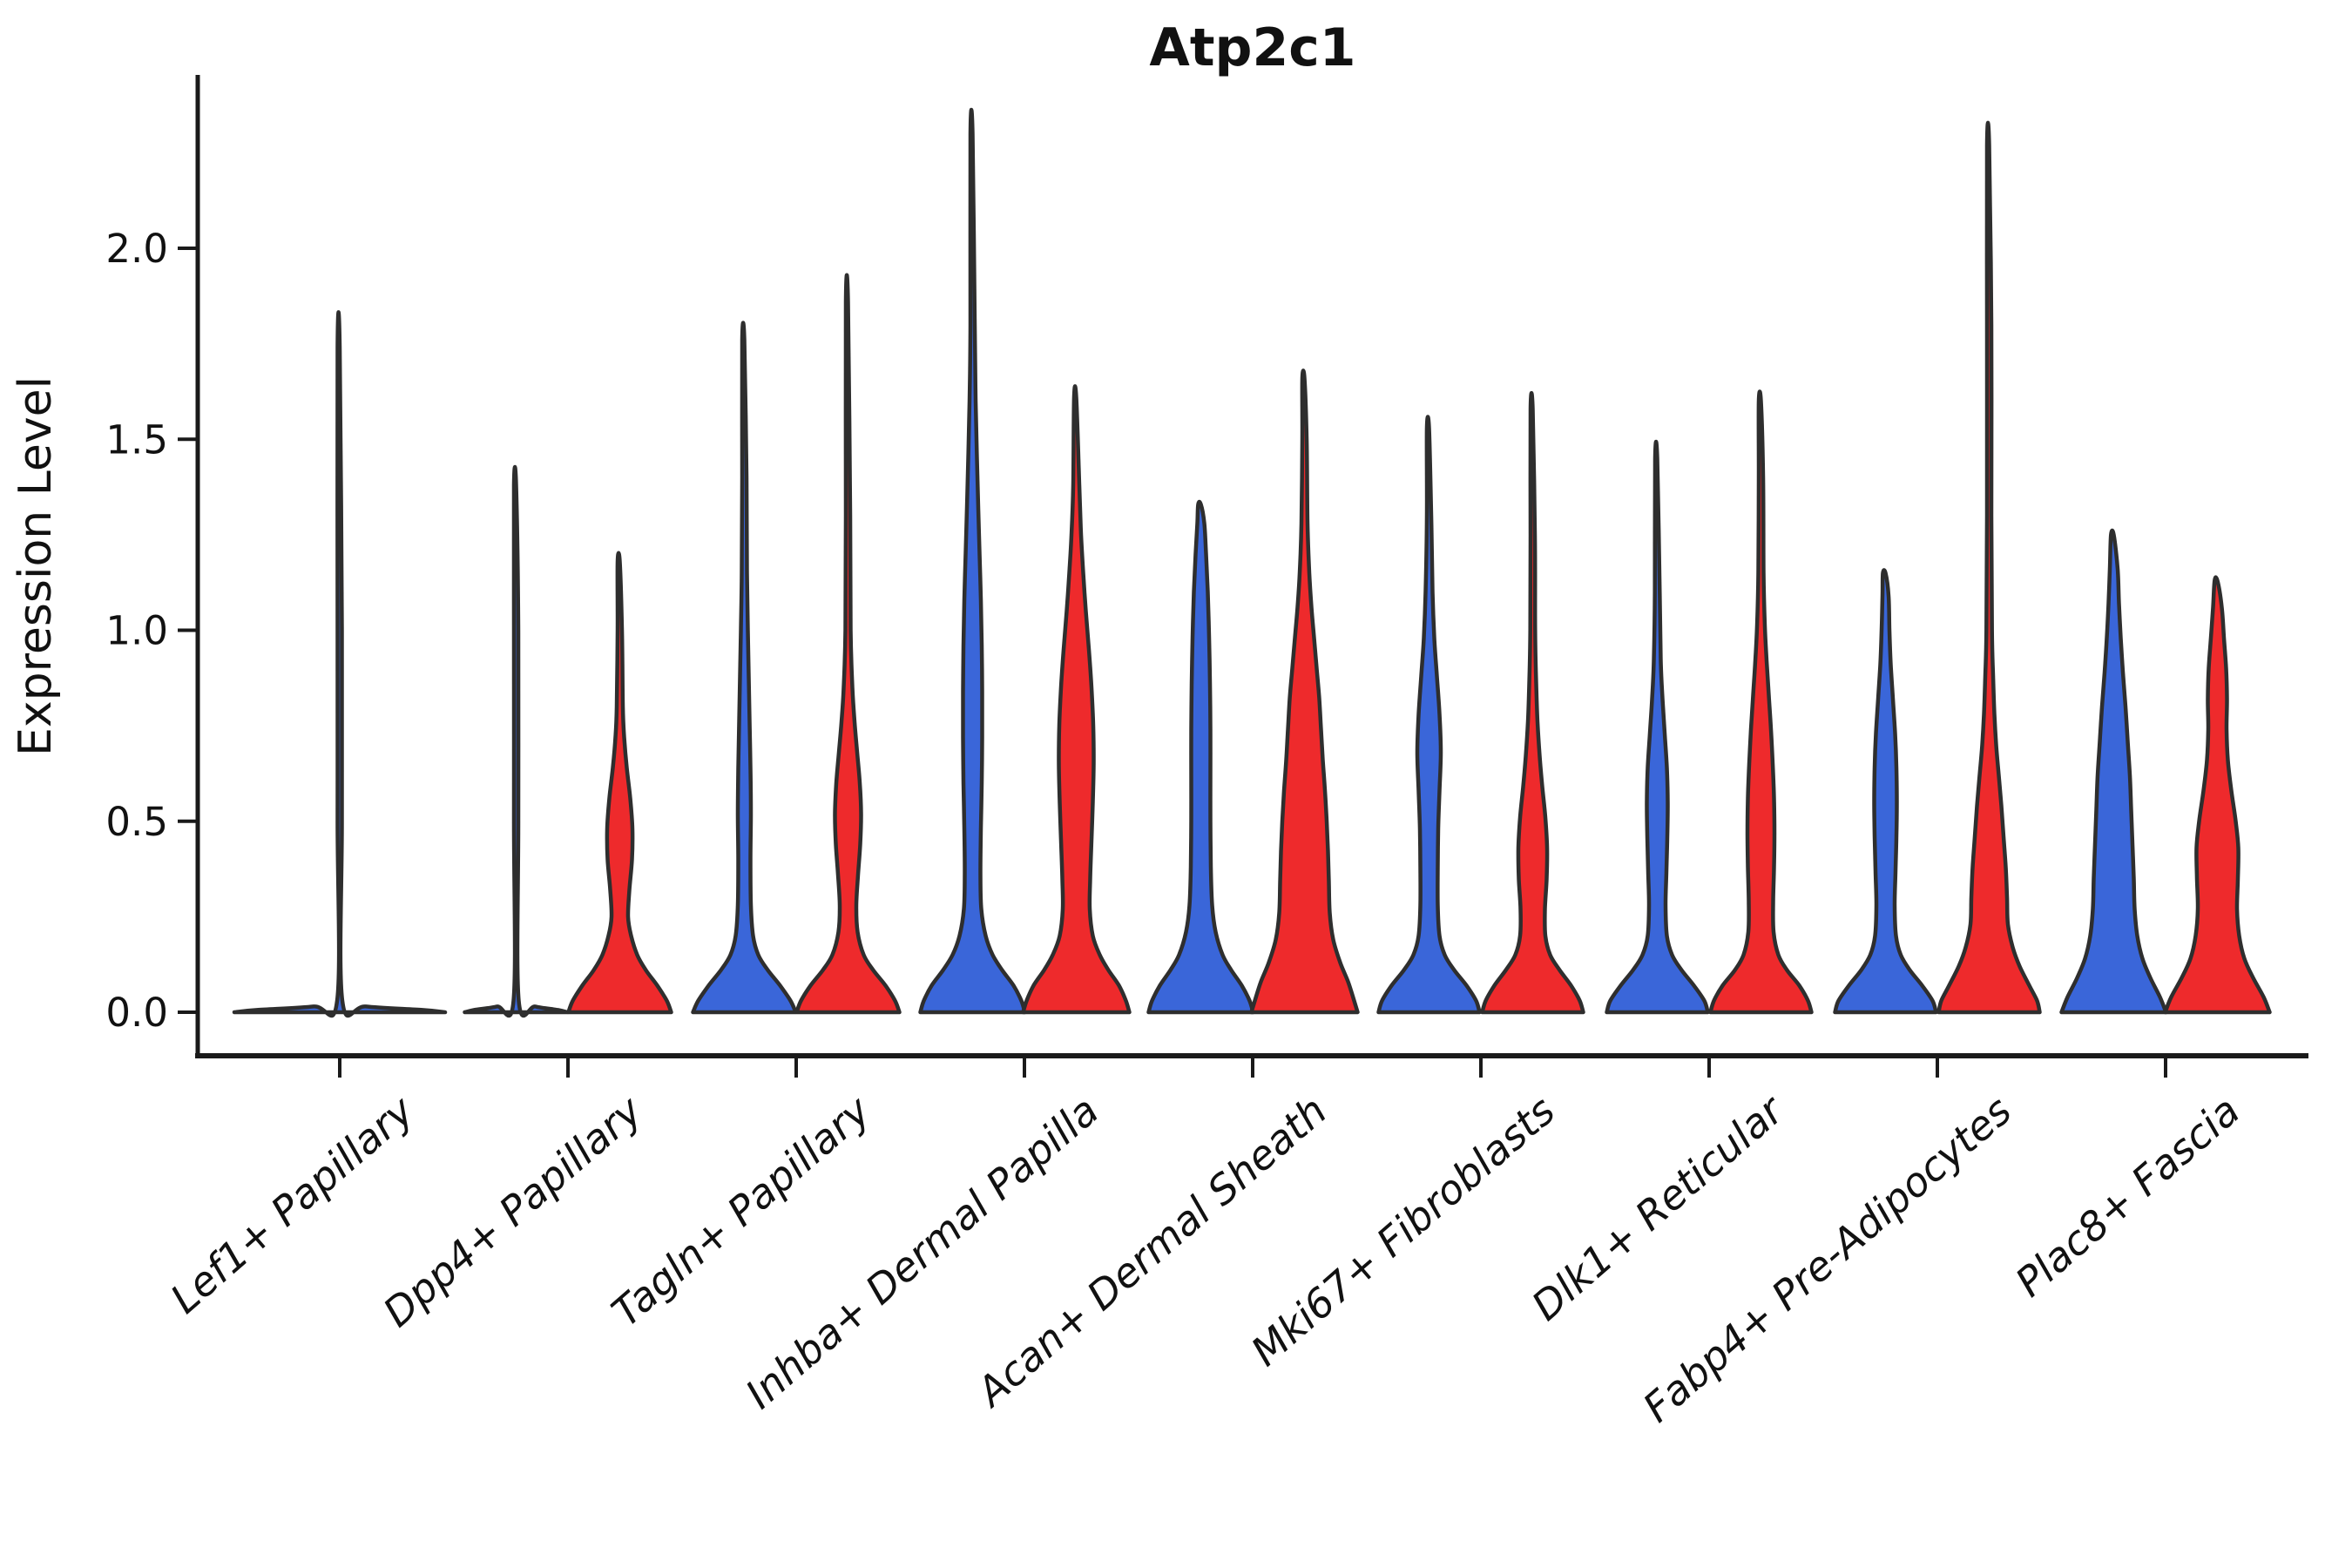 The width and height of the screenshot is (2352, 1568). Describe the element at coordinates (1827, 1259) in the screenshot. I see `category-label: Fabp4+ Pre-Adipocytes` at that location.